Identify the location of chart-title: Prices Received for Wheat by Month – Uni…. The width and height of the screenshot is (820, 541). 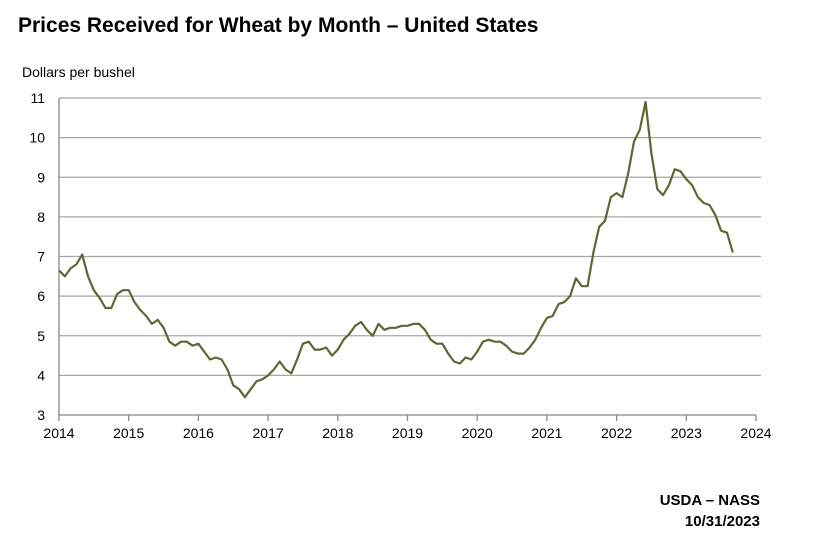
(278, 25).